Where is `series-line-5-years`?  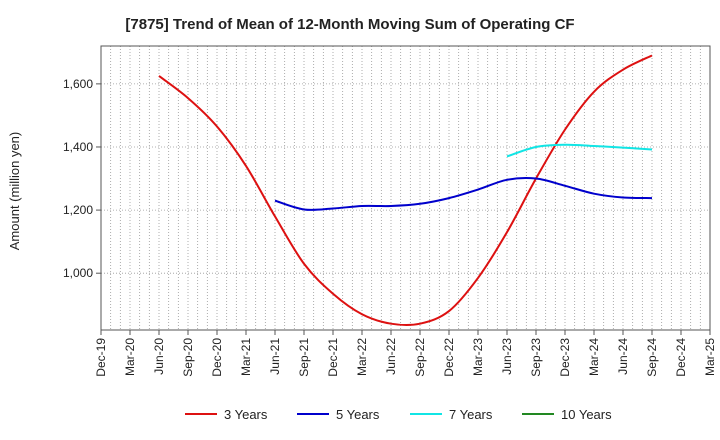 series-line-5-years is located at coordinates (463, 194).